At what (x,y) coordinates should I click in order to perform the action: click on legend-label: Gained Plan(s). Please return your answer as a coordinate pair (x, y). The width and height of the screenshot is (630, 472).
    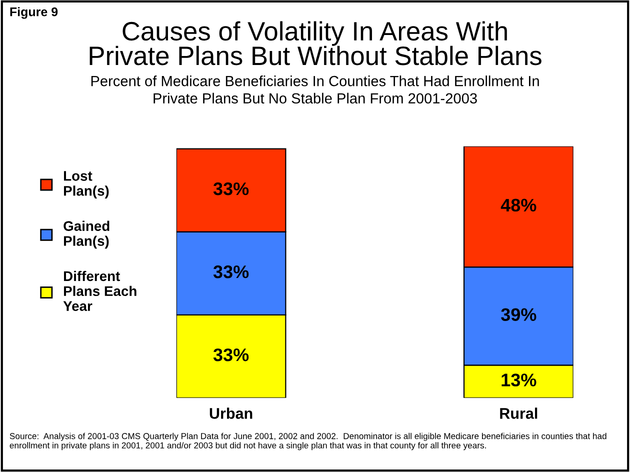
    Looking at the image, I should click on (87, 234).